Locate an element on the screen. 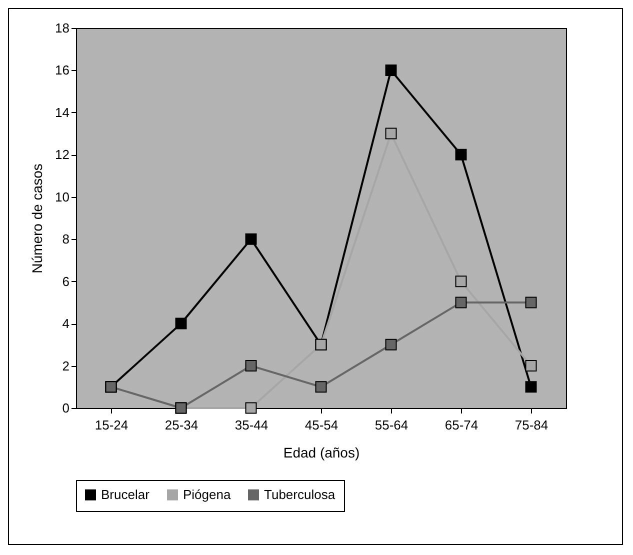 The image size is (633, 555). y-tick-label: 16 is located at coordinates (62, 70).